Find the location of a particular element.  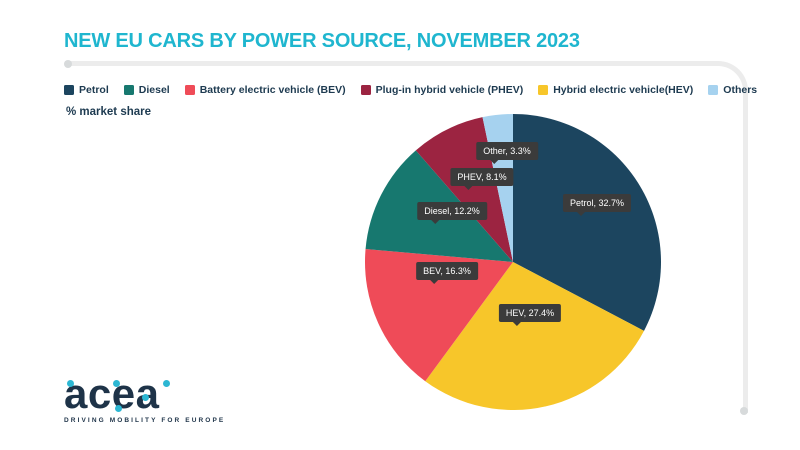

legend-label: Battery electric vehicle (BEV) is located at coordinates (272, 90).